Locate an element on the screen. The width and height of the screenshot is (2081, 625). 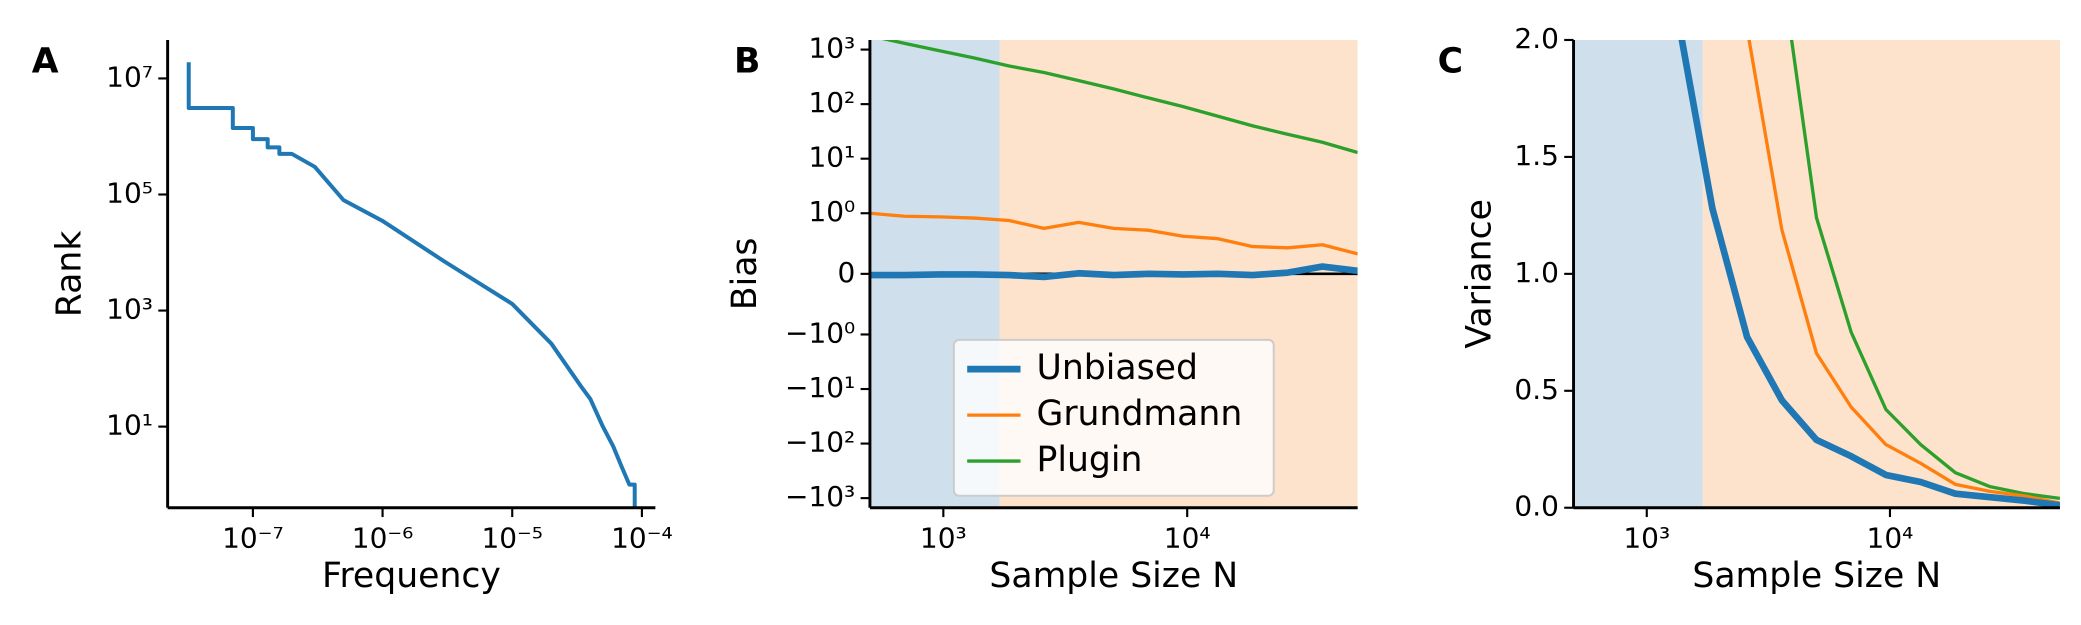
y-tick-label: 0.5 is located at coordinates (1536, 389).